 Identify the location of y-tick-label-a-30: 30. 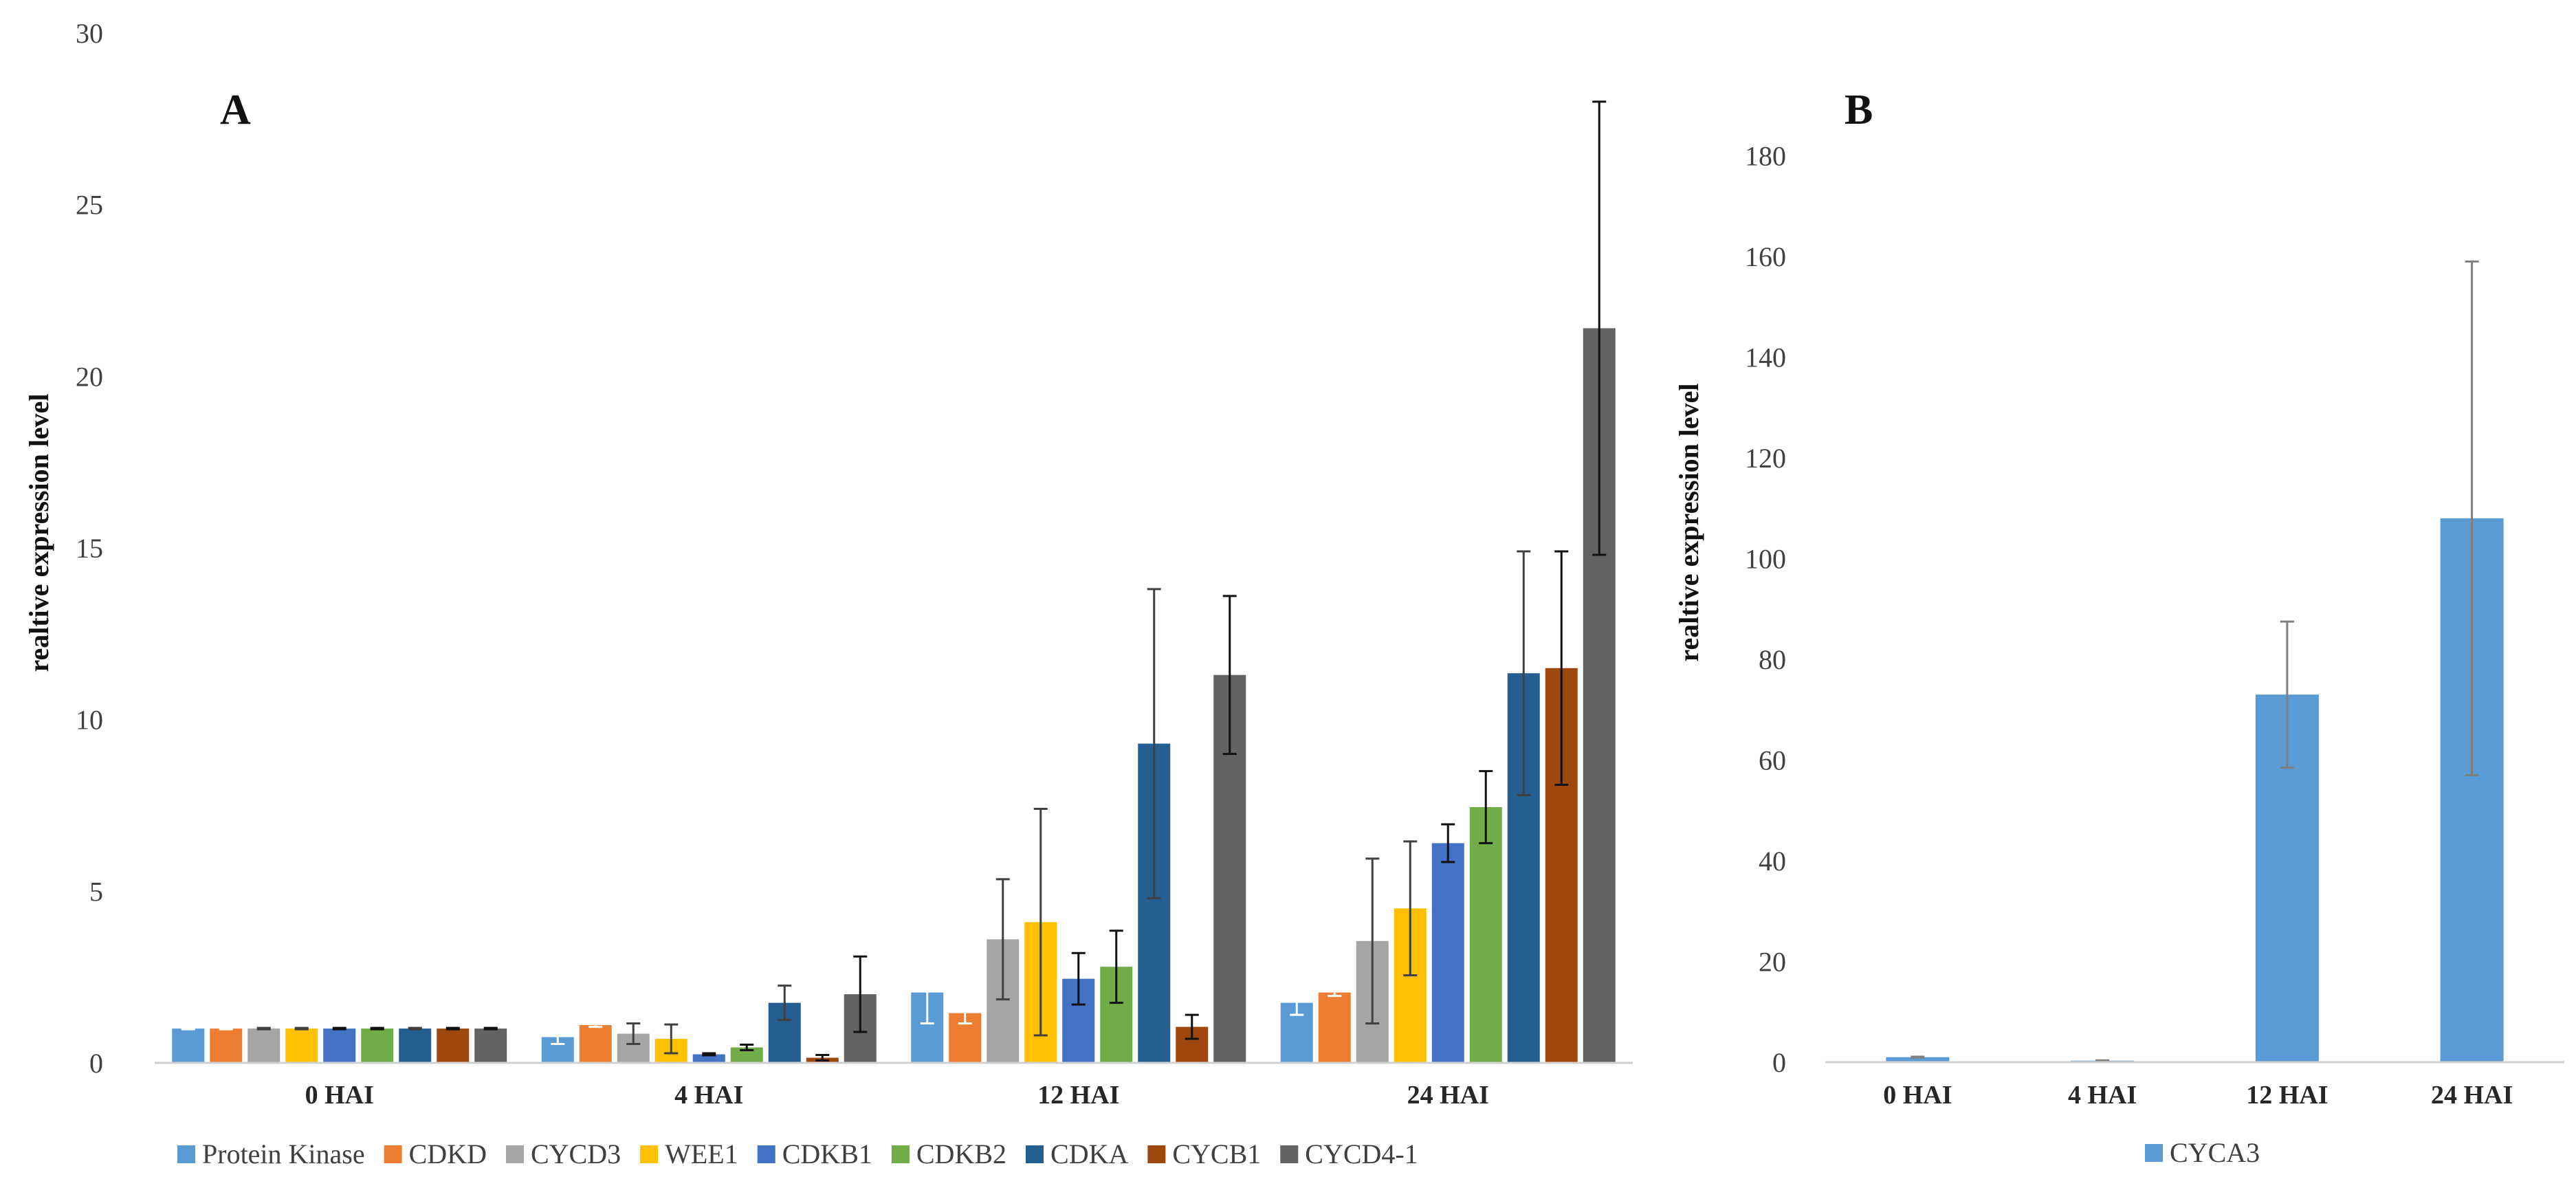
(89, 33).